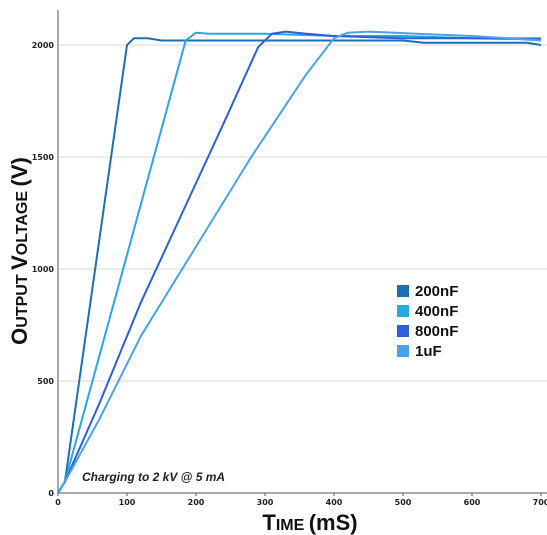  What do you see at coordinates (472, 502) in the screenshot?
I see `x-tick-label: 600` at bounding box center [472, 502].